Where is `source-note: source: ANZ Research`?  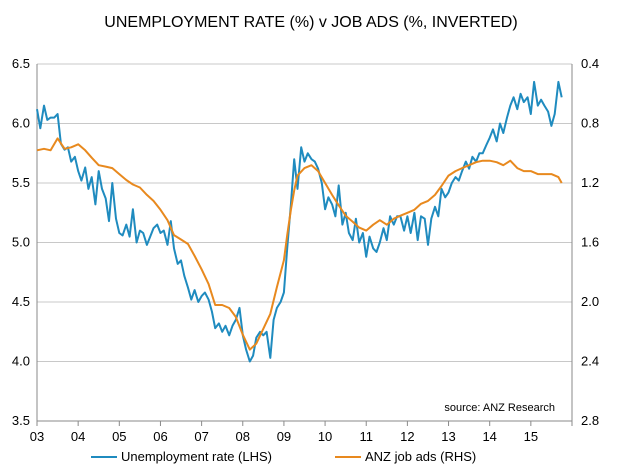 source-note: source: ANZ Research is located at coordinates (499, 408).